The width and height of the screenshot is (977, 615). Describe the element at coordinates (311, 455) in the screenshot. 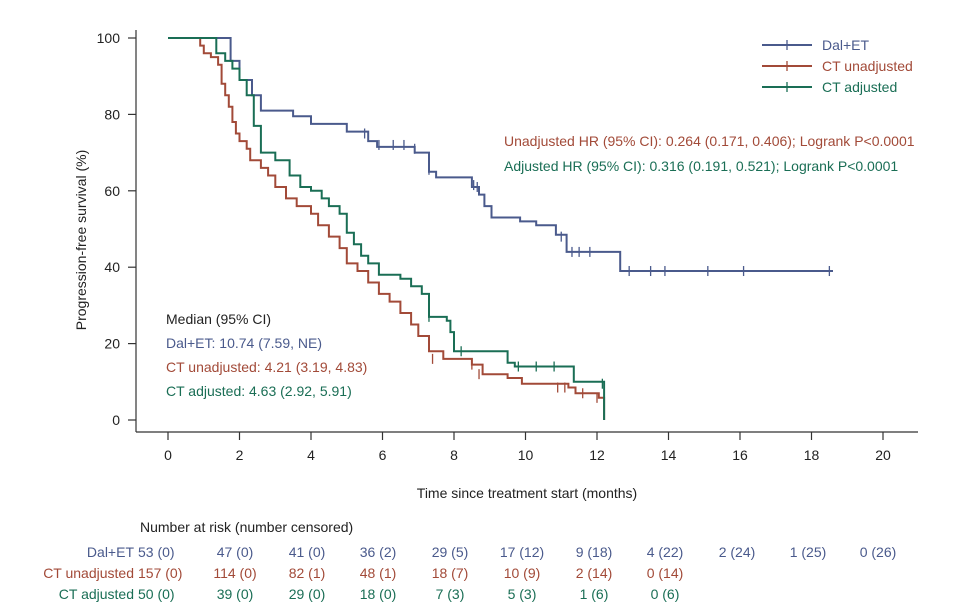

I see `x-tick-label: 4` at that location.